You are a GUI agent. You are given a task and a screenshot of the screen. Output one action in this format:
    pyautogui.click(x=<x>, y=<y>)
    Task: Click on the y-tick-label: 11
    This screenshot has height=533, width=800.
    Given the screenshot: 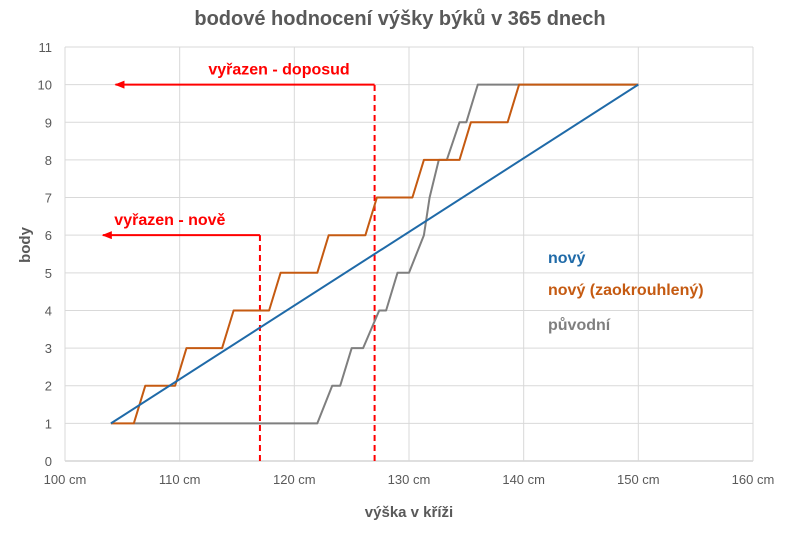 What is the action you would take?
    pyautogui.click(x=46, y=47)
    